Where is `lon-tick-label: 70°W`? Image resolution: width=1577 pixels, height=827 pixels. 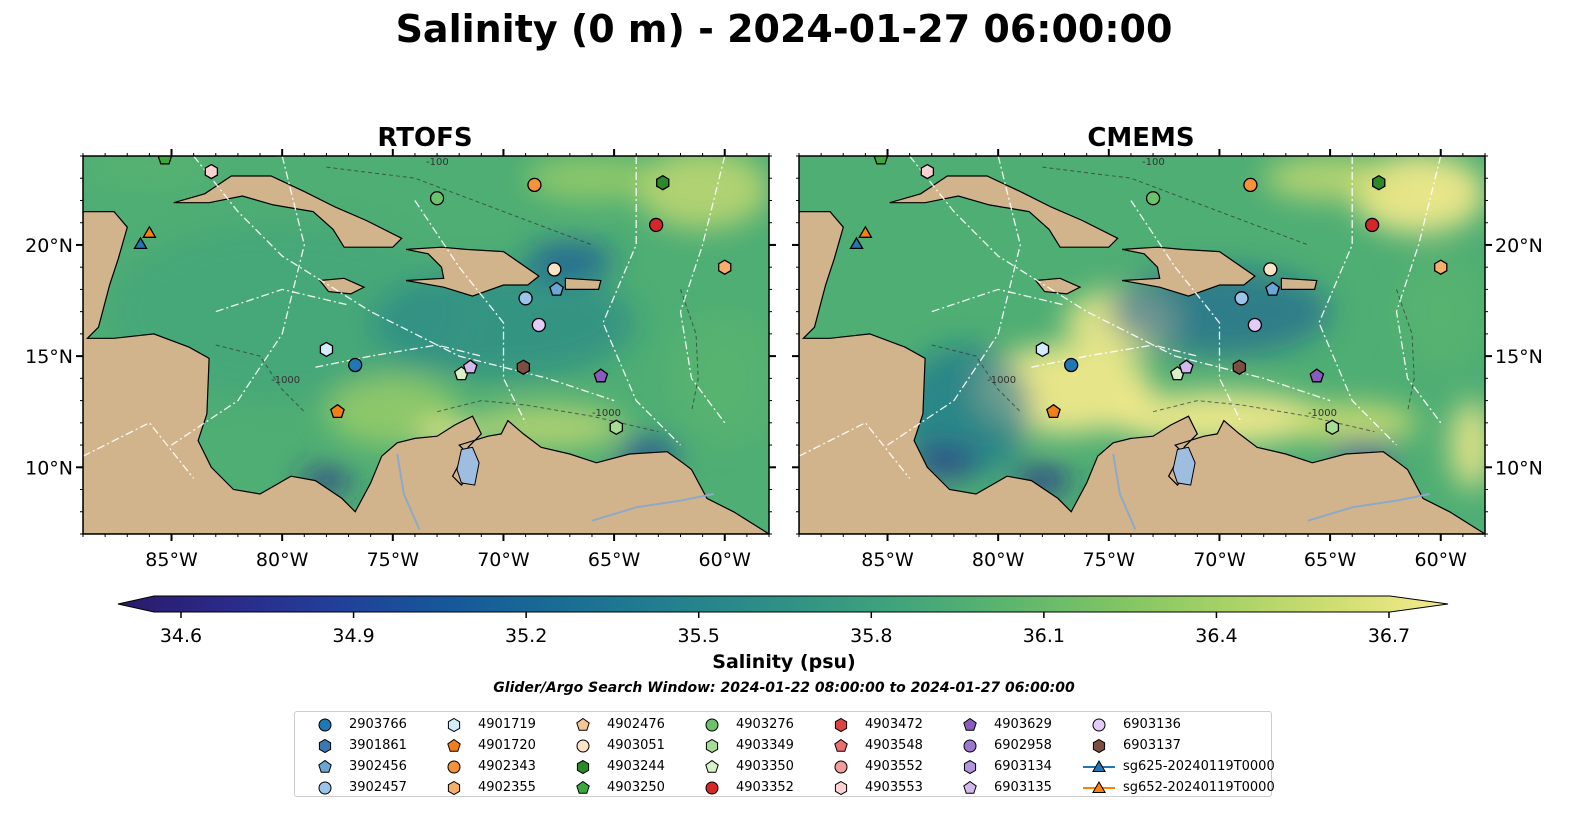
lon-tick-label: 70°W is located at coordinates (503, 560).